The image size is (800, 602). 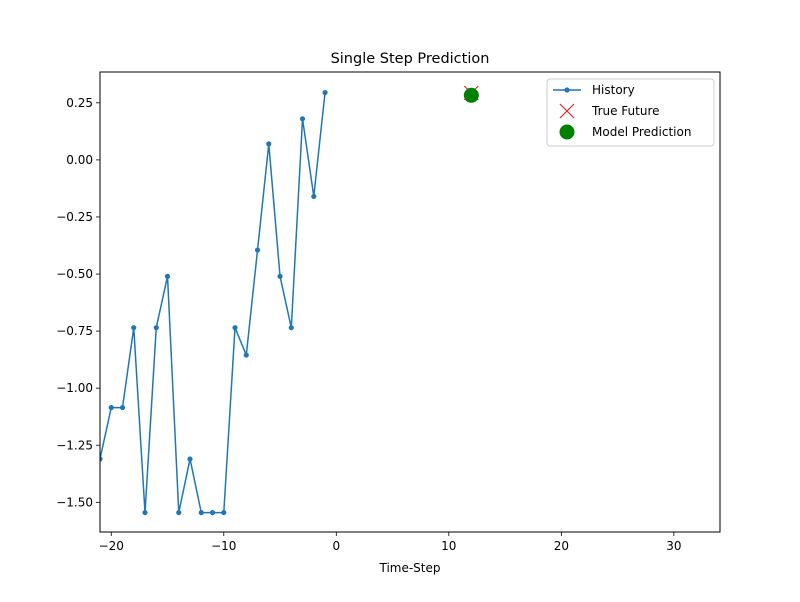 I want to click on x-tick-label: 10, so click(x=448, y=546).